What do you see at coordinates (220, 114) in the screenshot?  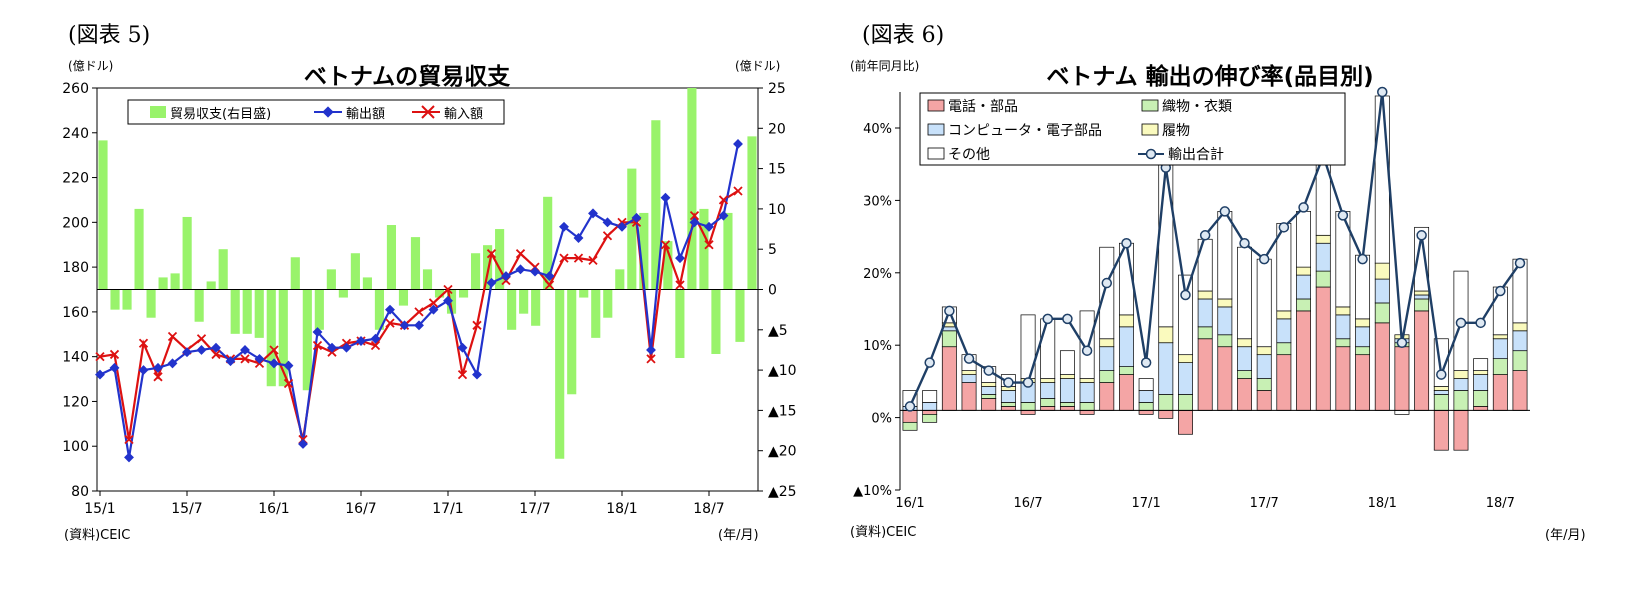 I see `legend-balance-label: 貿易収支(右目盛)` at bounding box center [220, 114].